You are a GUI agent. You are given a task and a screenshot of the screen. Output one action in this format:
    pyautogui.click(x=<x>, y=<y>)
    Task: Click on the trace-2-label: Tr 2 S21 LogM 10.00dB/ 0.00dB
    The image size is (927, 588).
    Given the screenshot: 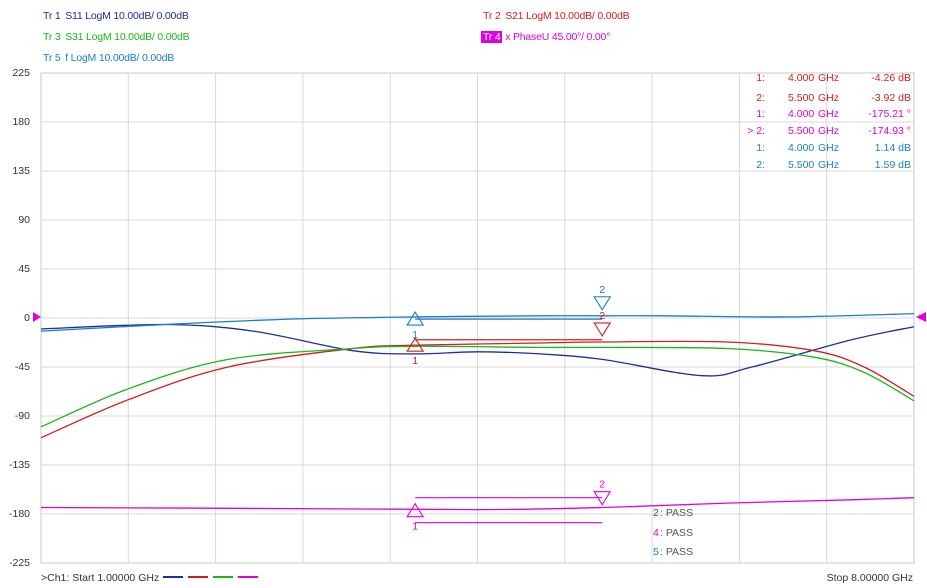 What is the action you would take?
    pyautogui.click(x=555, y=16)
    